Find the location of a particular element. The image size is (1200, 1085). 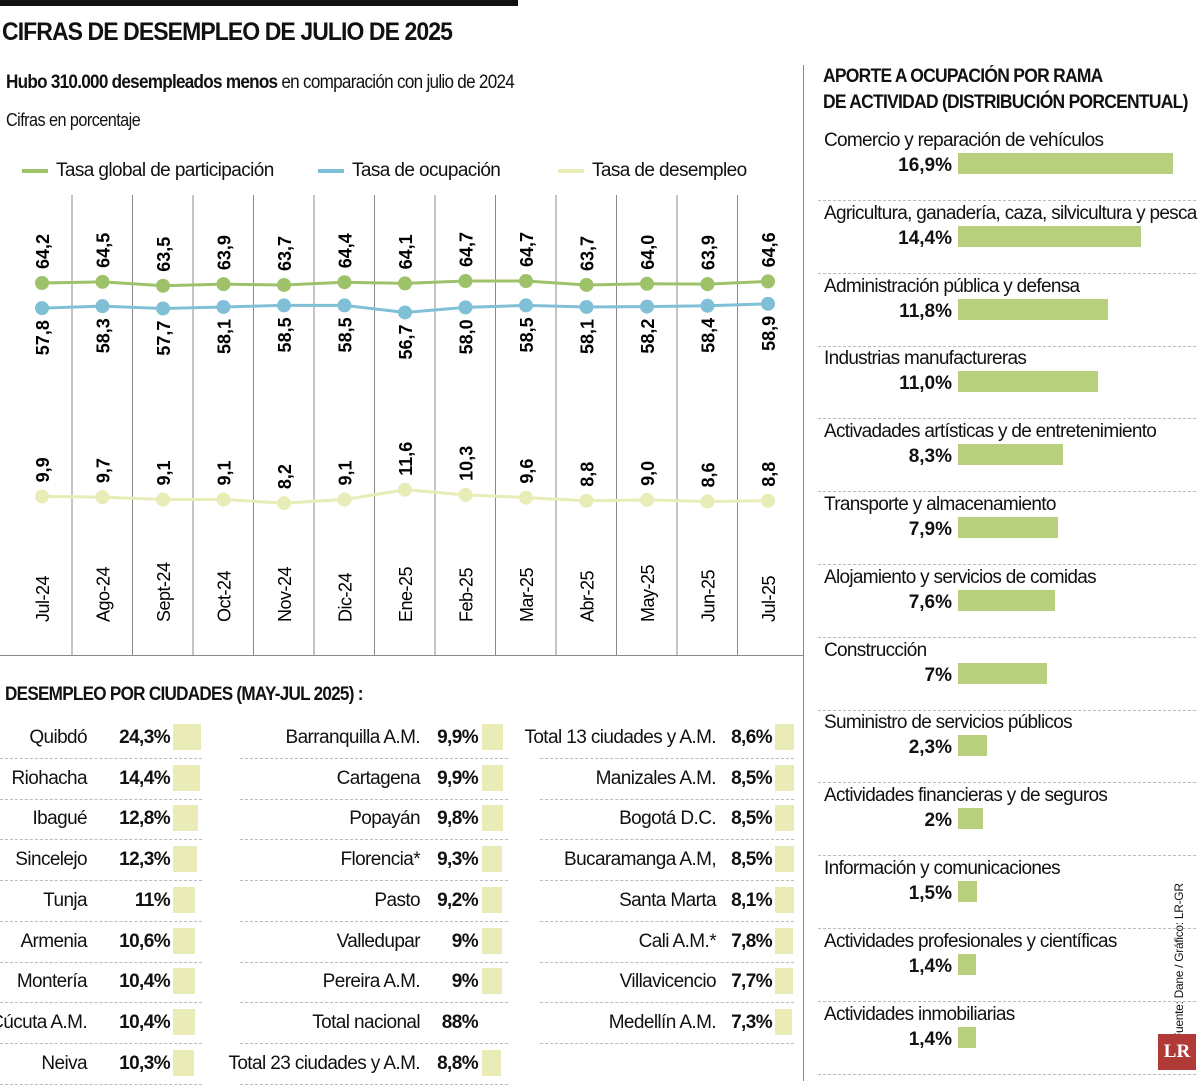

city-value: 8,1% is located at coordinates (752, 900).